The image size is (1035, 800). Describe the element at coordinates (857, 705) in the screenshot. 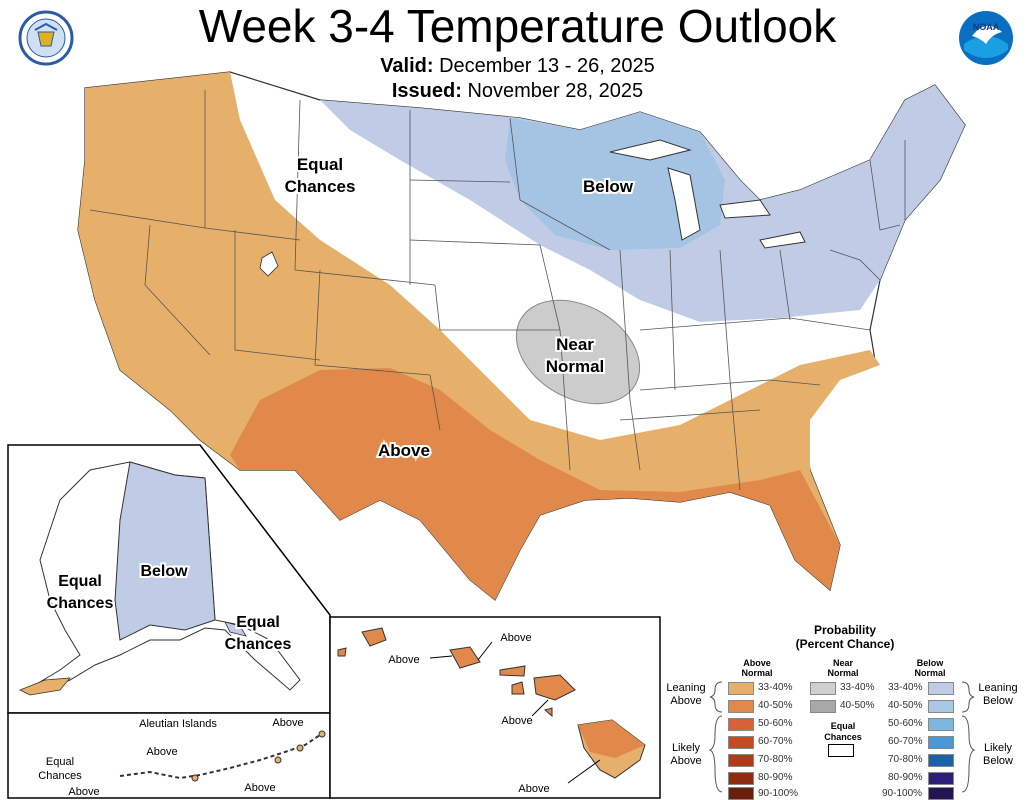

I see `near-range-1: 40-50%` at that location.